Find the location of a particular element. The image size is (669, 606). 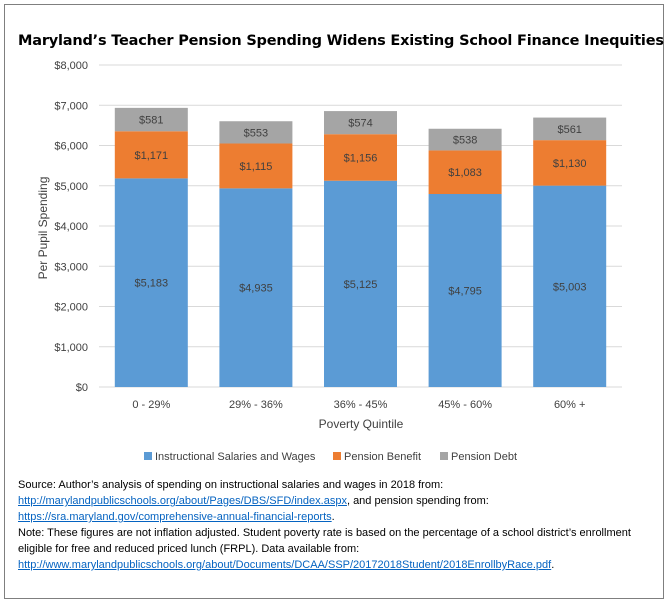

x-tick-label: 60% + is located at coordinates (570, 405).